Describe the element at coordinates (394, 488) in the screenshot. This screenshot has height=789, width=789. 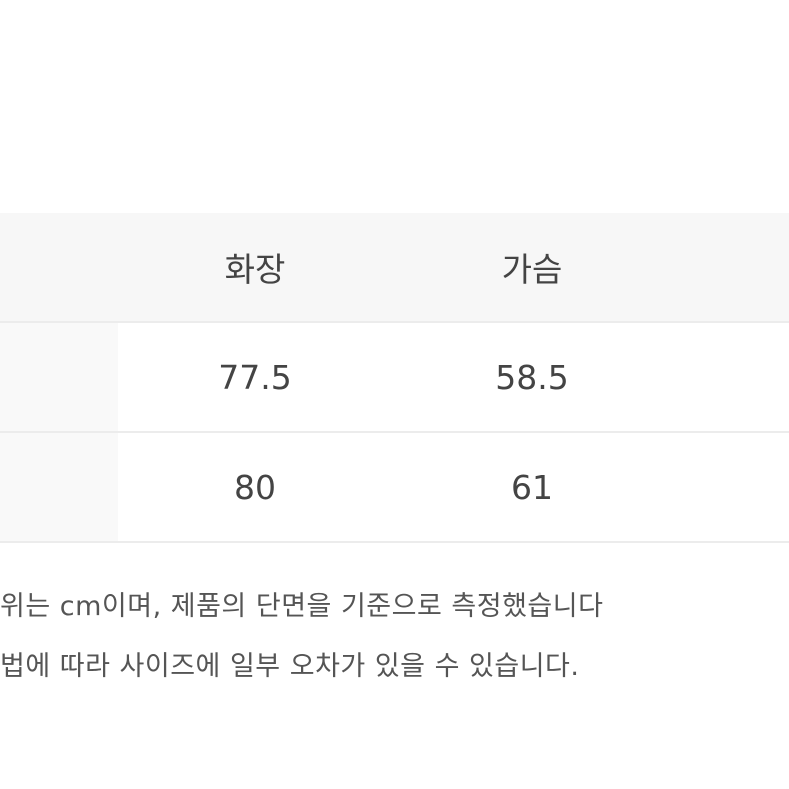
I see `table-row: 80 61` at that location.